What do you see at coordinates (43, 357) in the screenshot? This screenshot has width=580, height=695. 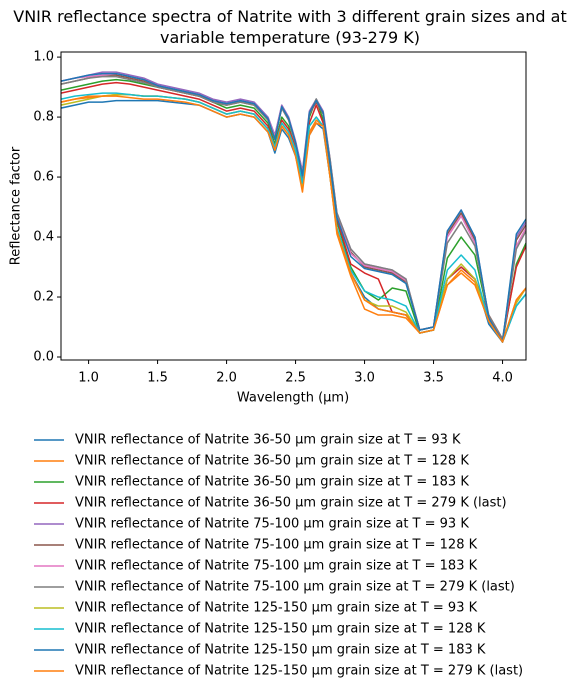 I see `y-tick-label: 0.0` at bounding box center [43, 357].